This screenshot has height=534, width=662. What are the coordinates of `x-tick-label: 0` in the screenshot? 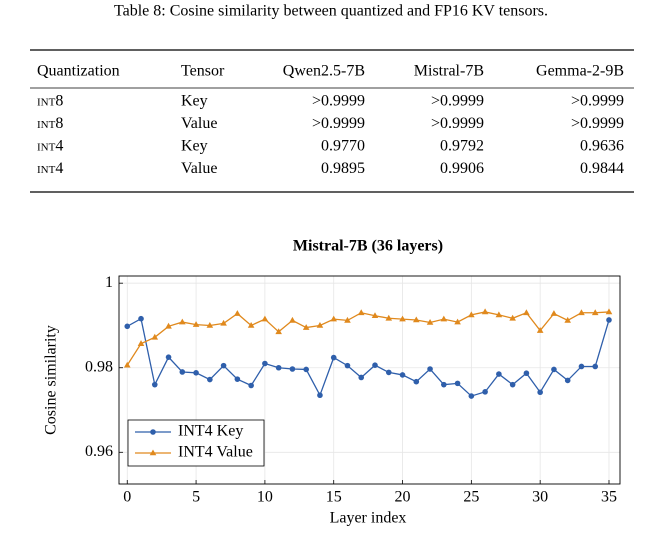 It's located at (127, 497).